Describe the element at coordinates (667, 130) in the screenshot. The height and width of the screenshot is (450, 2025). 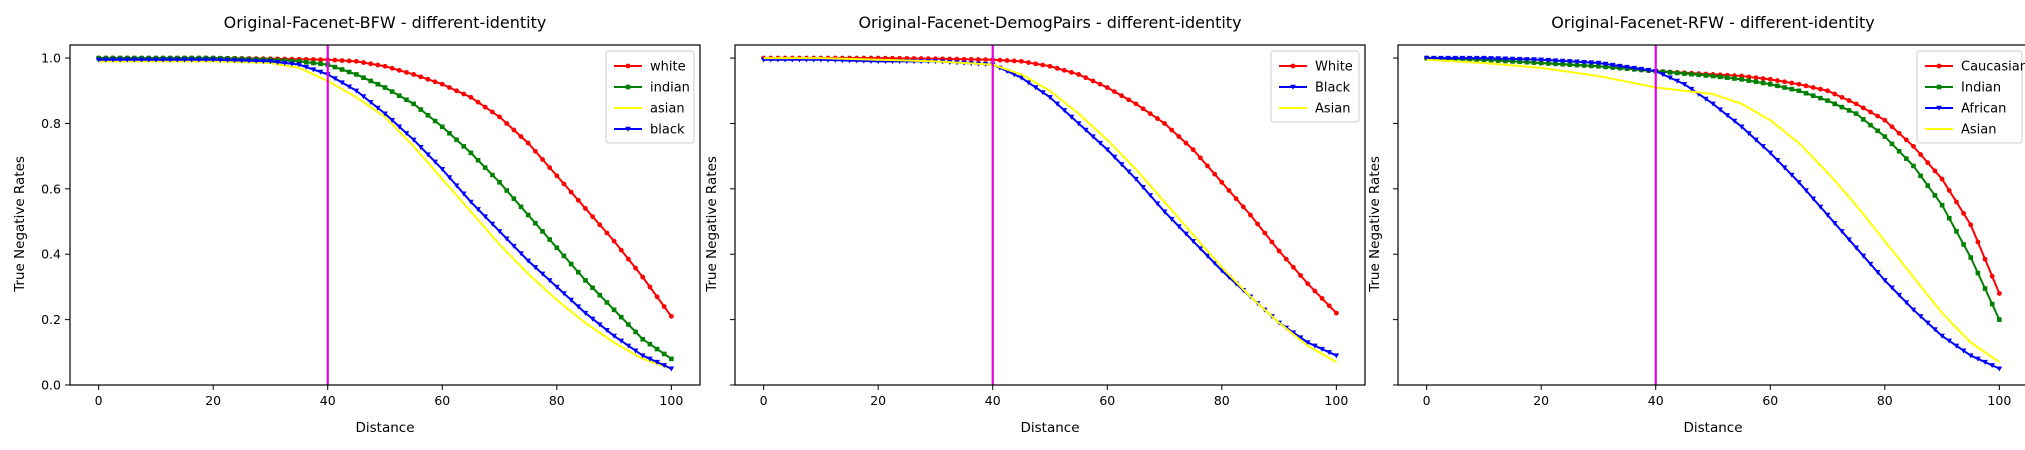
I see `legend-label: black` at that location.